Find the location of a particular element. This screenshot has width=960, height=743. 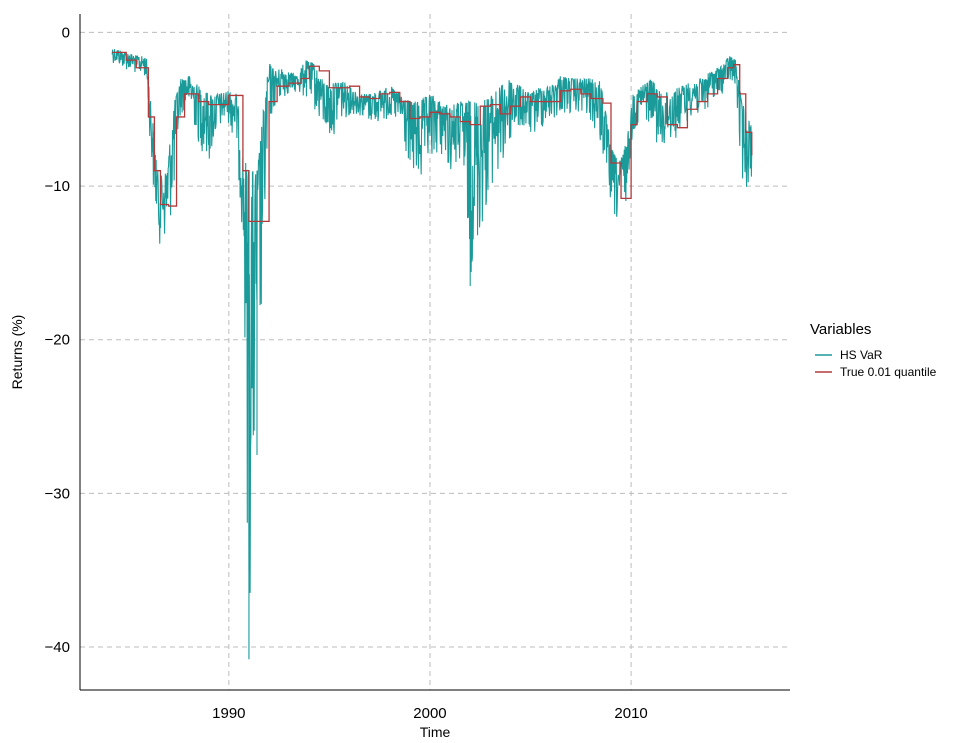

y-tick-label-4: −40 is located at coordinates (57, 647).